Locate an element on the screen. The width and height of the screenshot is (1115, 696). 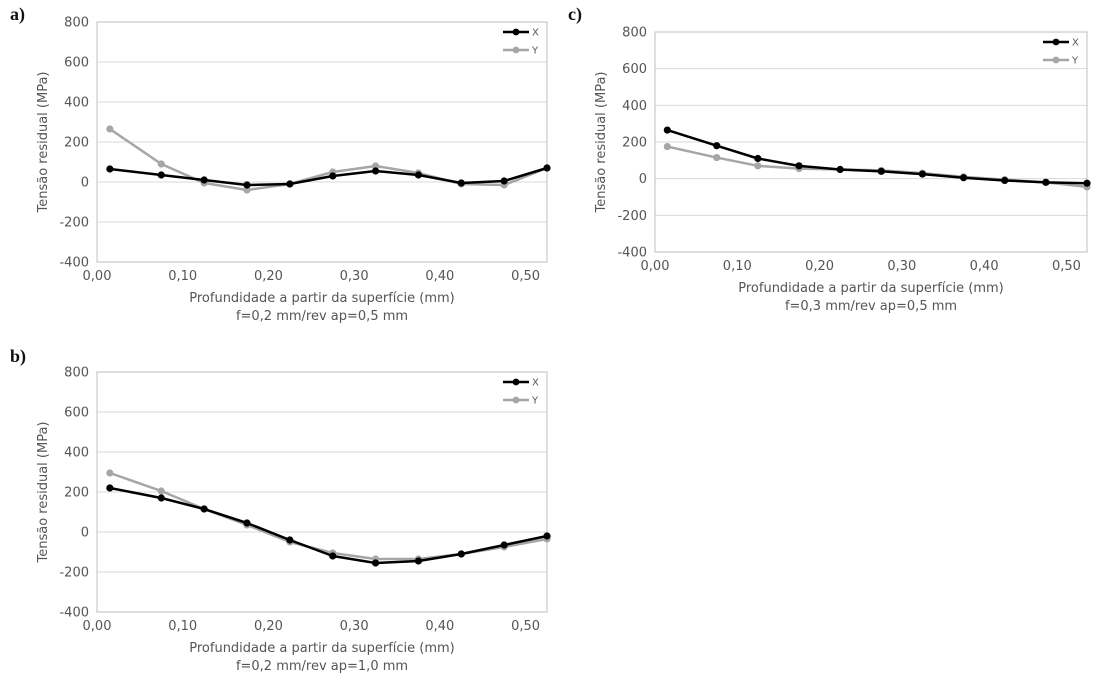
panel-label: c) is located at coordinates (575, 14).